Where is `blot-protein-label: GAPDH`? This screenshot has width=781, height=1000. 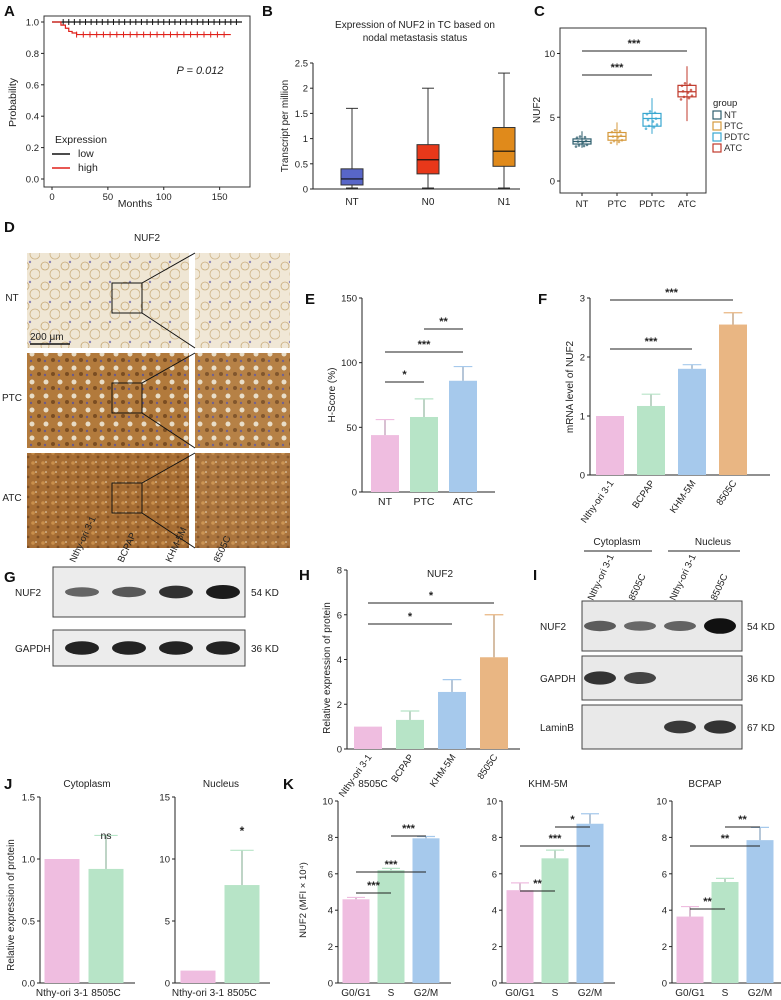 blot-protein-label: GAPDH is located at coordinates (33, 649).